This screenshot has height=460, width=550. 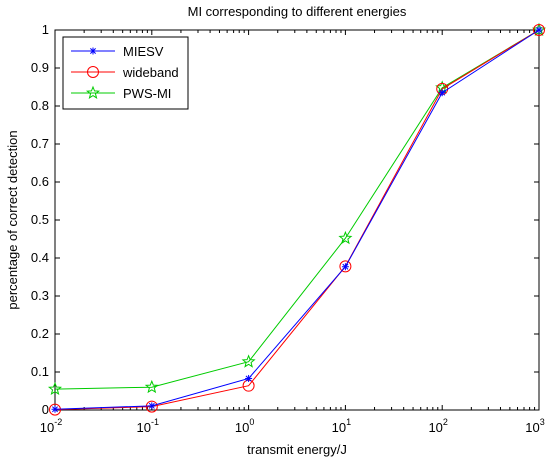 I want to click on y-tick-label: 1, so click(x=45, y=29).